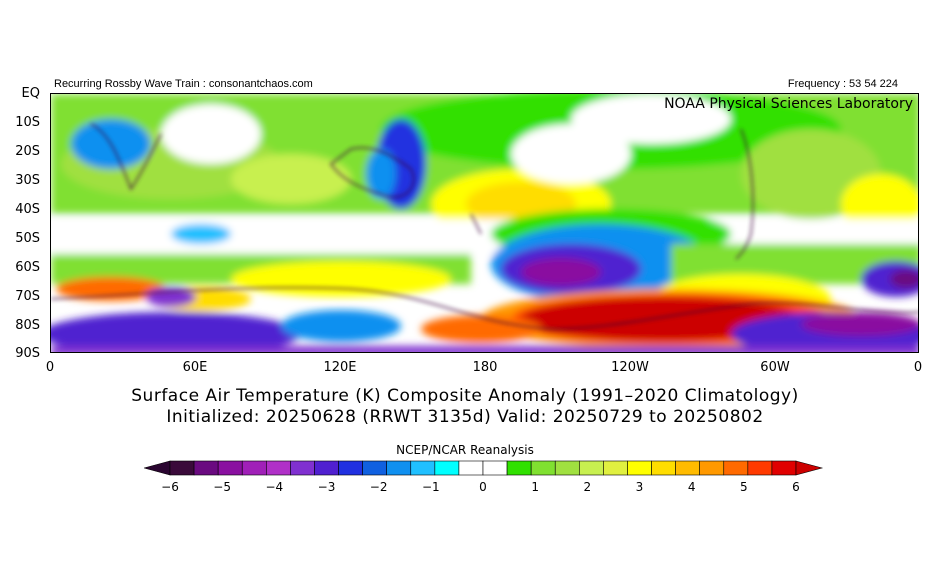  Describe the element at coordinates (691, 487) in the screenshot. I see `colorbar-label: 4` at that location.